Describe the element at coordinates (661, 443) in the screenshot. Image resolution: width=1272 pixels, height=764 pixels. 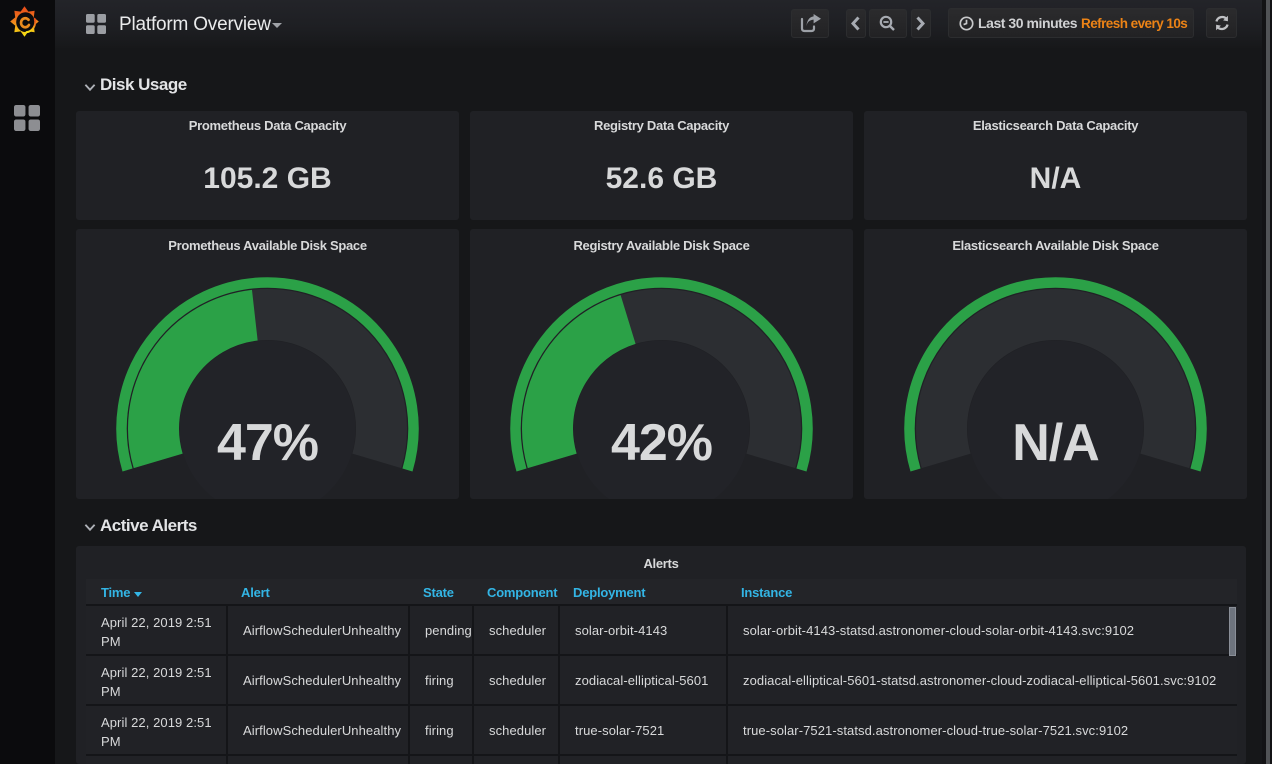
I see `svg-text: 42%` at that location.